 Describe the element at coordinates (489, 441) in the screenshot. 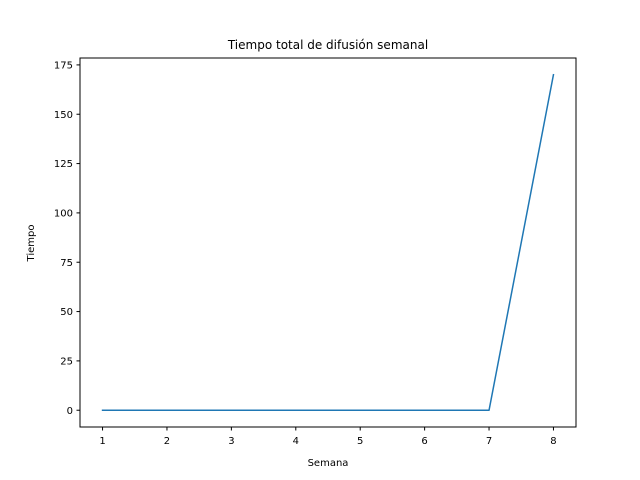

I see `x-tick-label: 7` at that location.